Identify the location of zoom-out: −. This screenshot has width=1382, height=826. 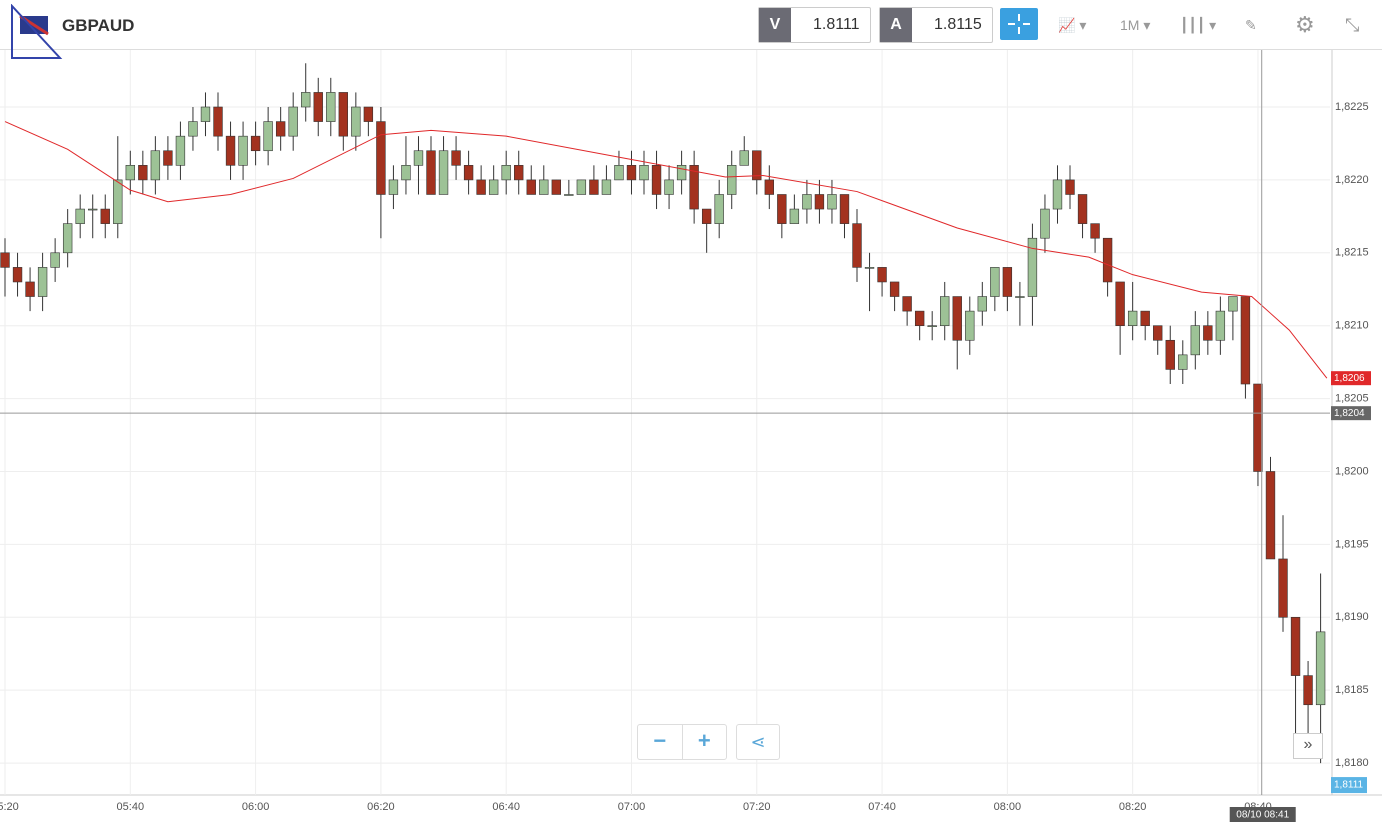
(660, 742).